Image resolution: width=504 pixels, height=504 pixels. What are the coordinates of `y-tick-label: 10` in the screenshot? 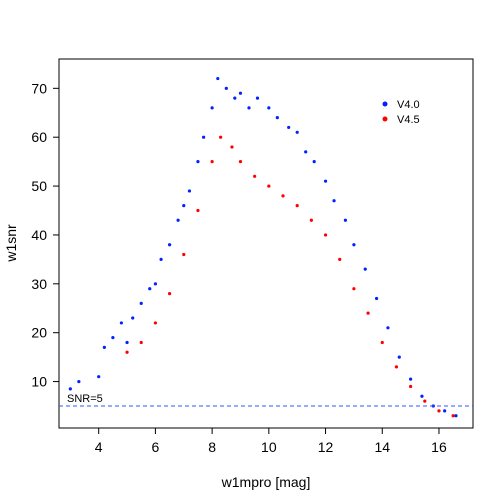 It's located at (39, 382).